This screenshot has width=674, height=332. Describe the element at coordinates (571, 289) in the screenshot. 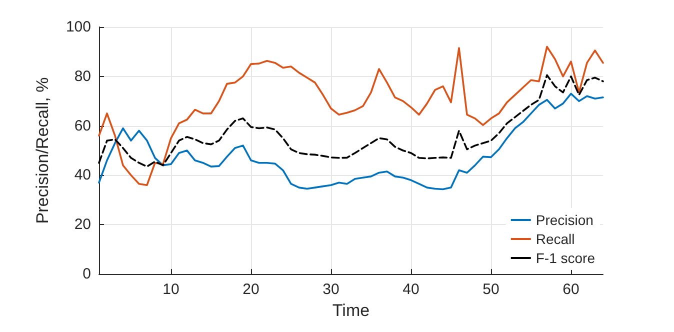

I see `x-tick-label: 60` at that location.